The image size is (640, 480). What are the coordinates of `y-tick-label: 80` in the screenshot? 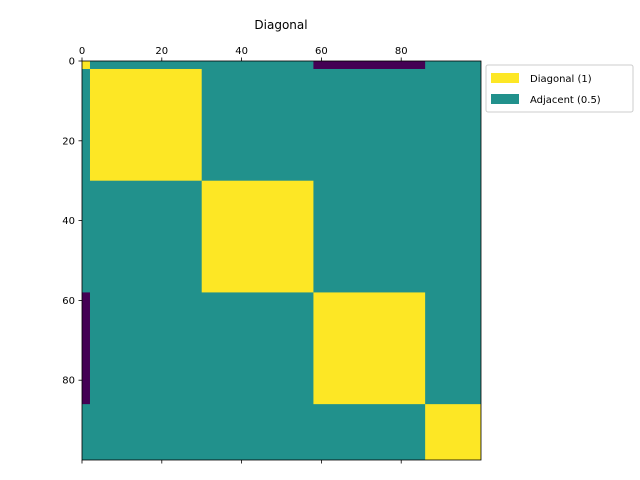 It's located at (68, 381).